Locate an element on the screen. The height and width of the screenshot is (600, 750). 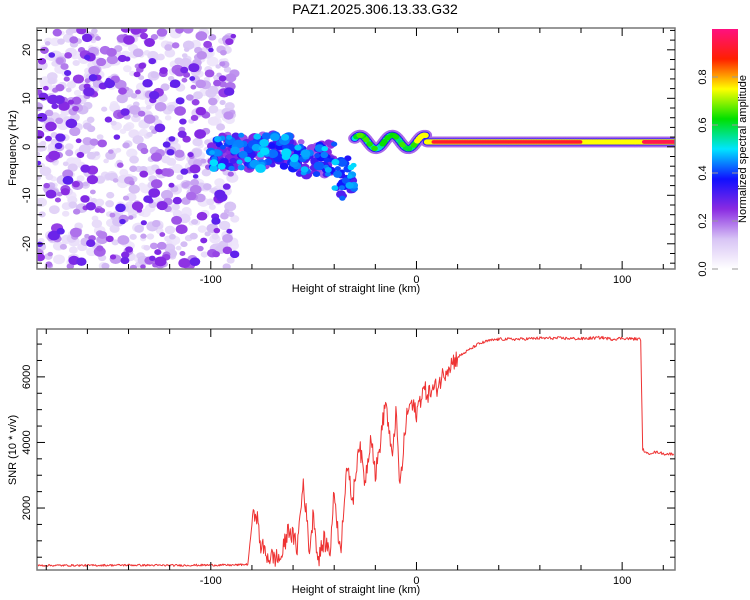
x-tick-label: -100 is located at coordinates (211, 581).